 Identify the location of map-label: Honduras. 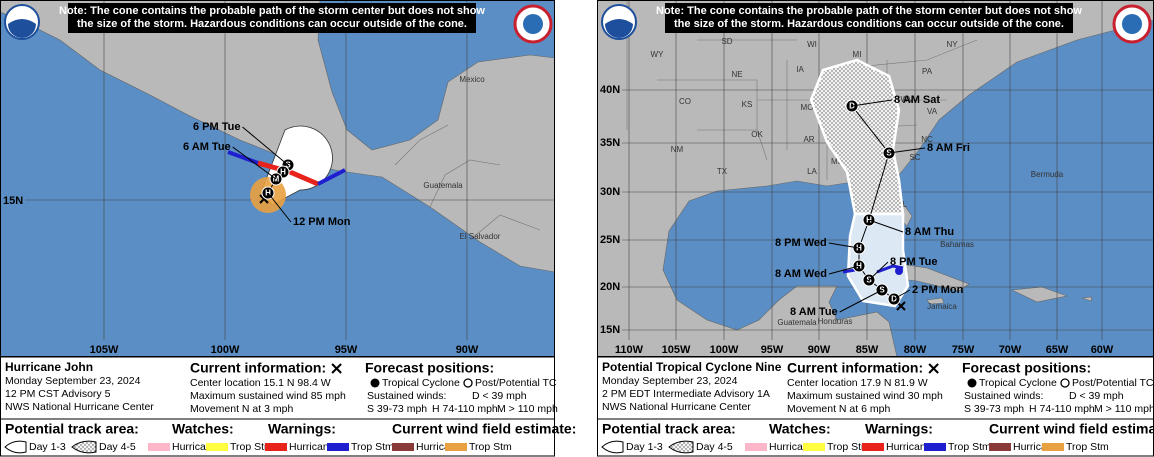
(835, 321).